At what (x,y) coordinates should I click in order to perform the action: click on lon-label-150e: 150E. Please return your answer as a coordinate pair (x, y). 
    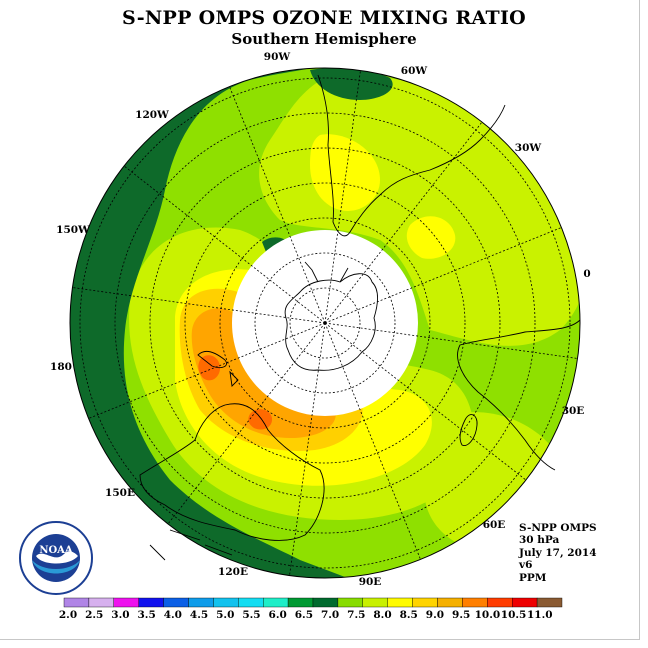
    Looking at the image, I should click on (120, 493).